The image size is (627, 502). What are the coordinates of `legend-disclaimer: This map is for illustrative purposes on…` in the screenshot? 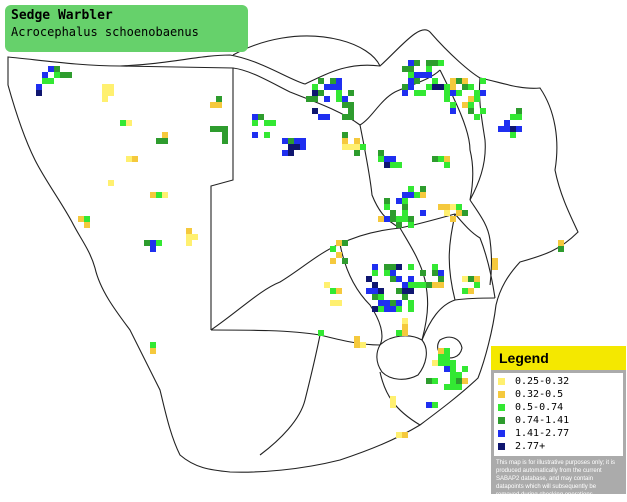 It's located at (556, 479).